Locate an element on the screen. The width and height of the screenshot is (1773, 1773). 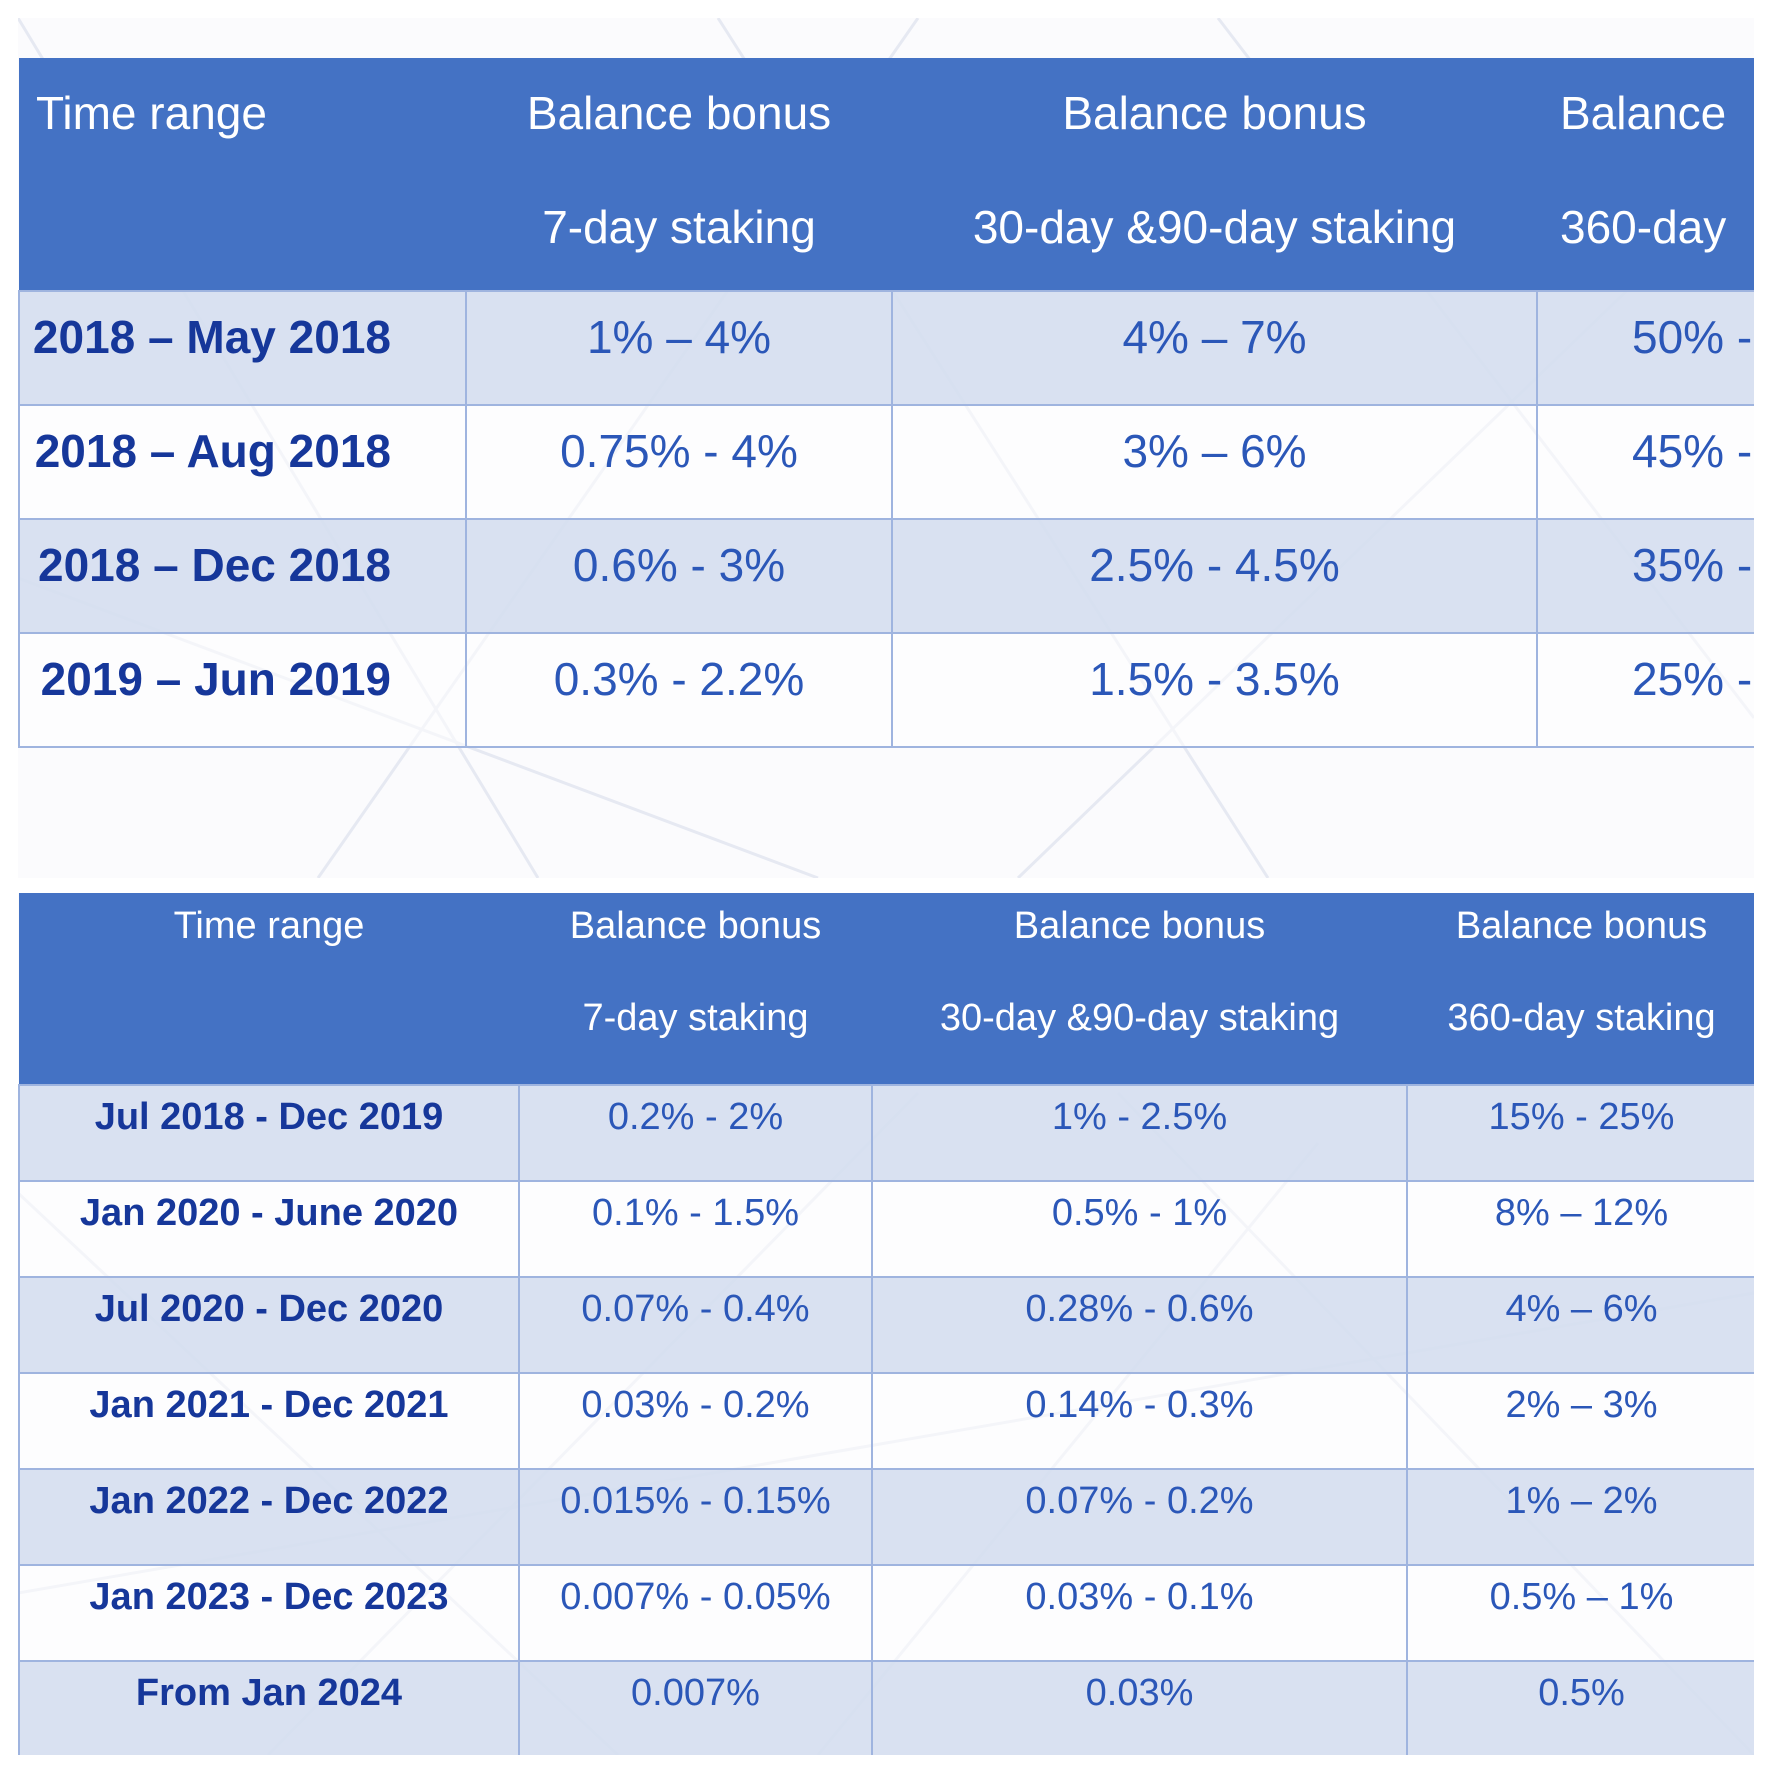
bonus-7-day-cell: 1% – 4% is located at coordinates (679, 348).